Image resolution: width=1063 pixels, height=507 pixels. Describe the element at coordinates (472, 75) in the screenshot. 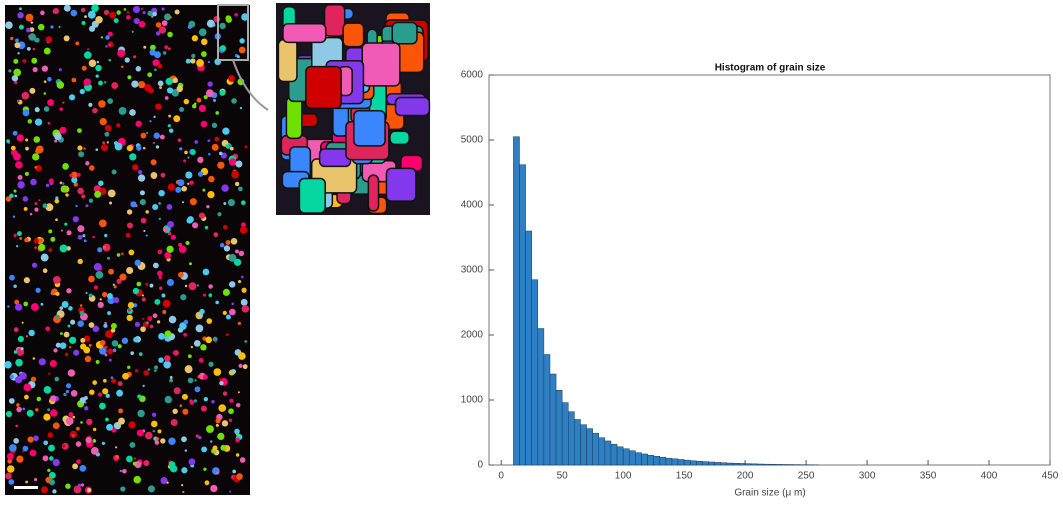

I see `y-tick-label: 6000` at that location.